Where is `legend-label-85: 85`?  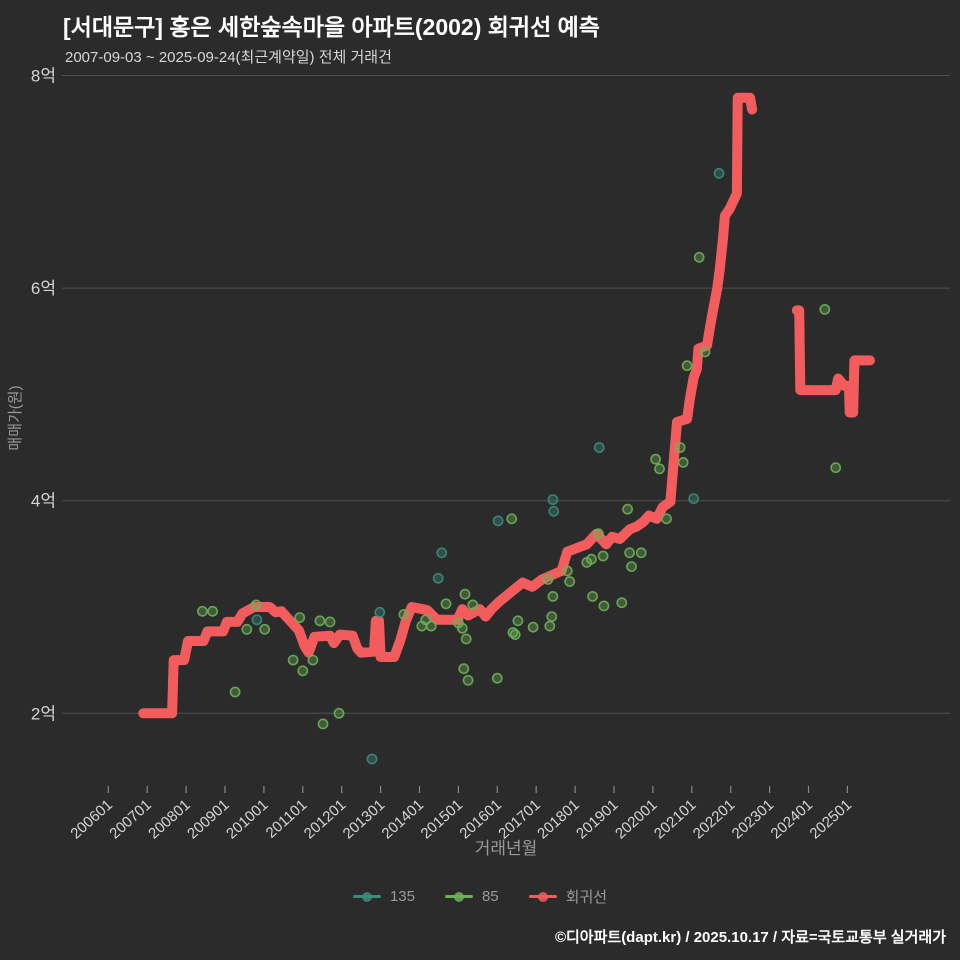
legend-label-85: 85 is located at coordinates (490, 896).